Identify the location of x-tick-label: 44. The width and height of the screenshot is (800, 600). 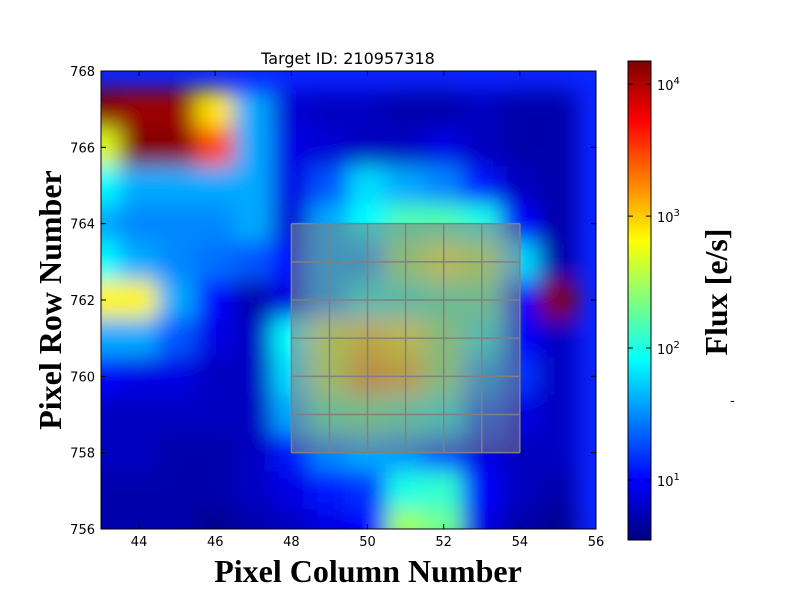
(139, 542).